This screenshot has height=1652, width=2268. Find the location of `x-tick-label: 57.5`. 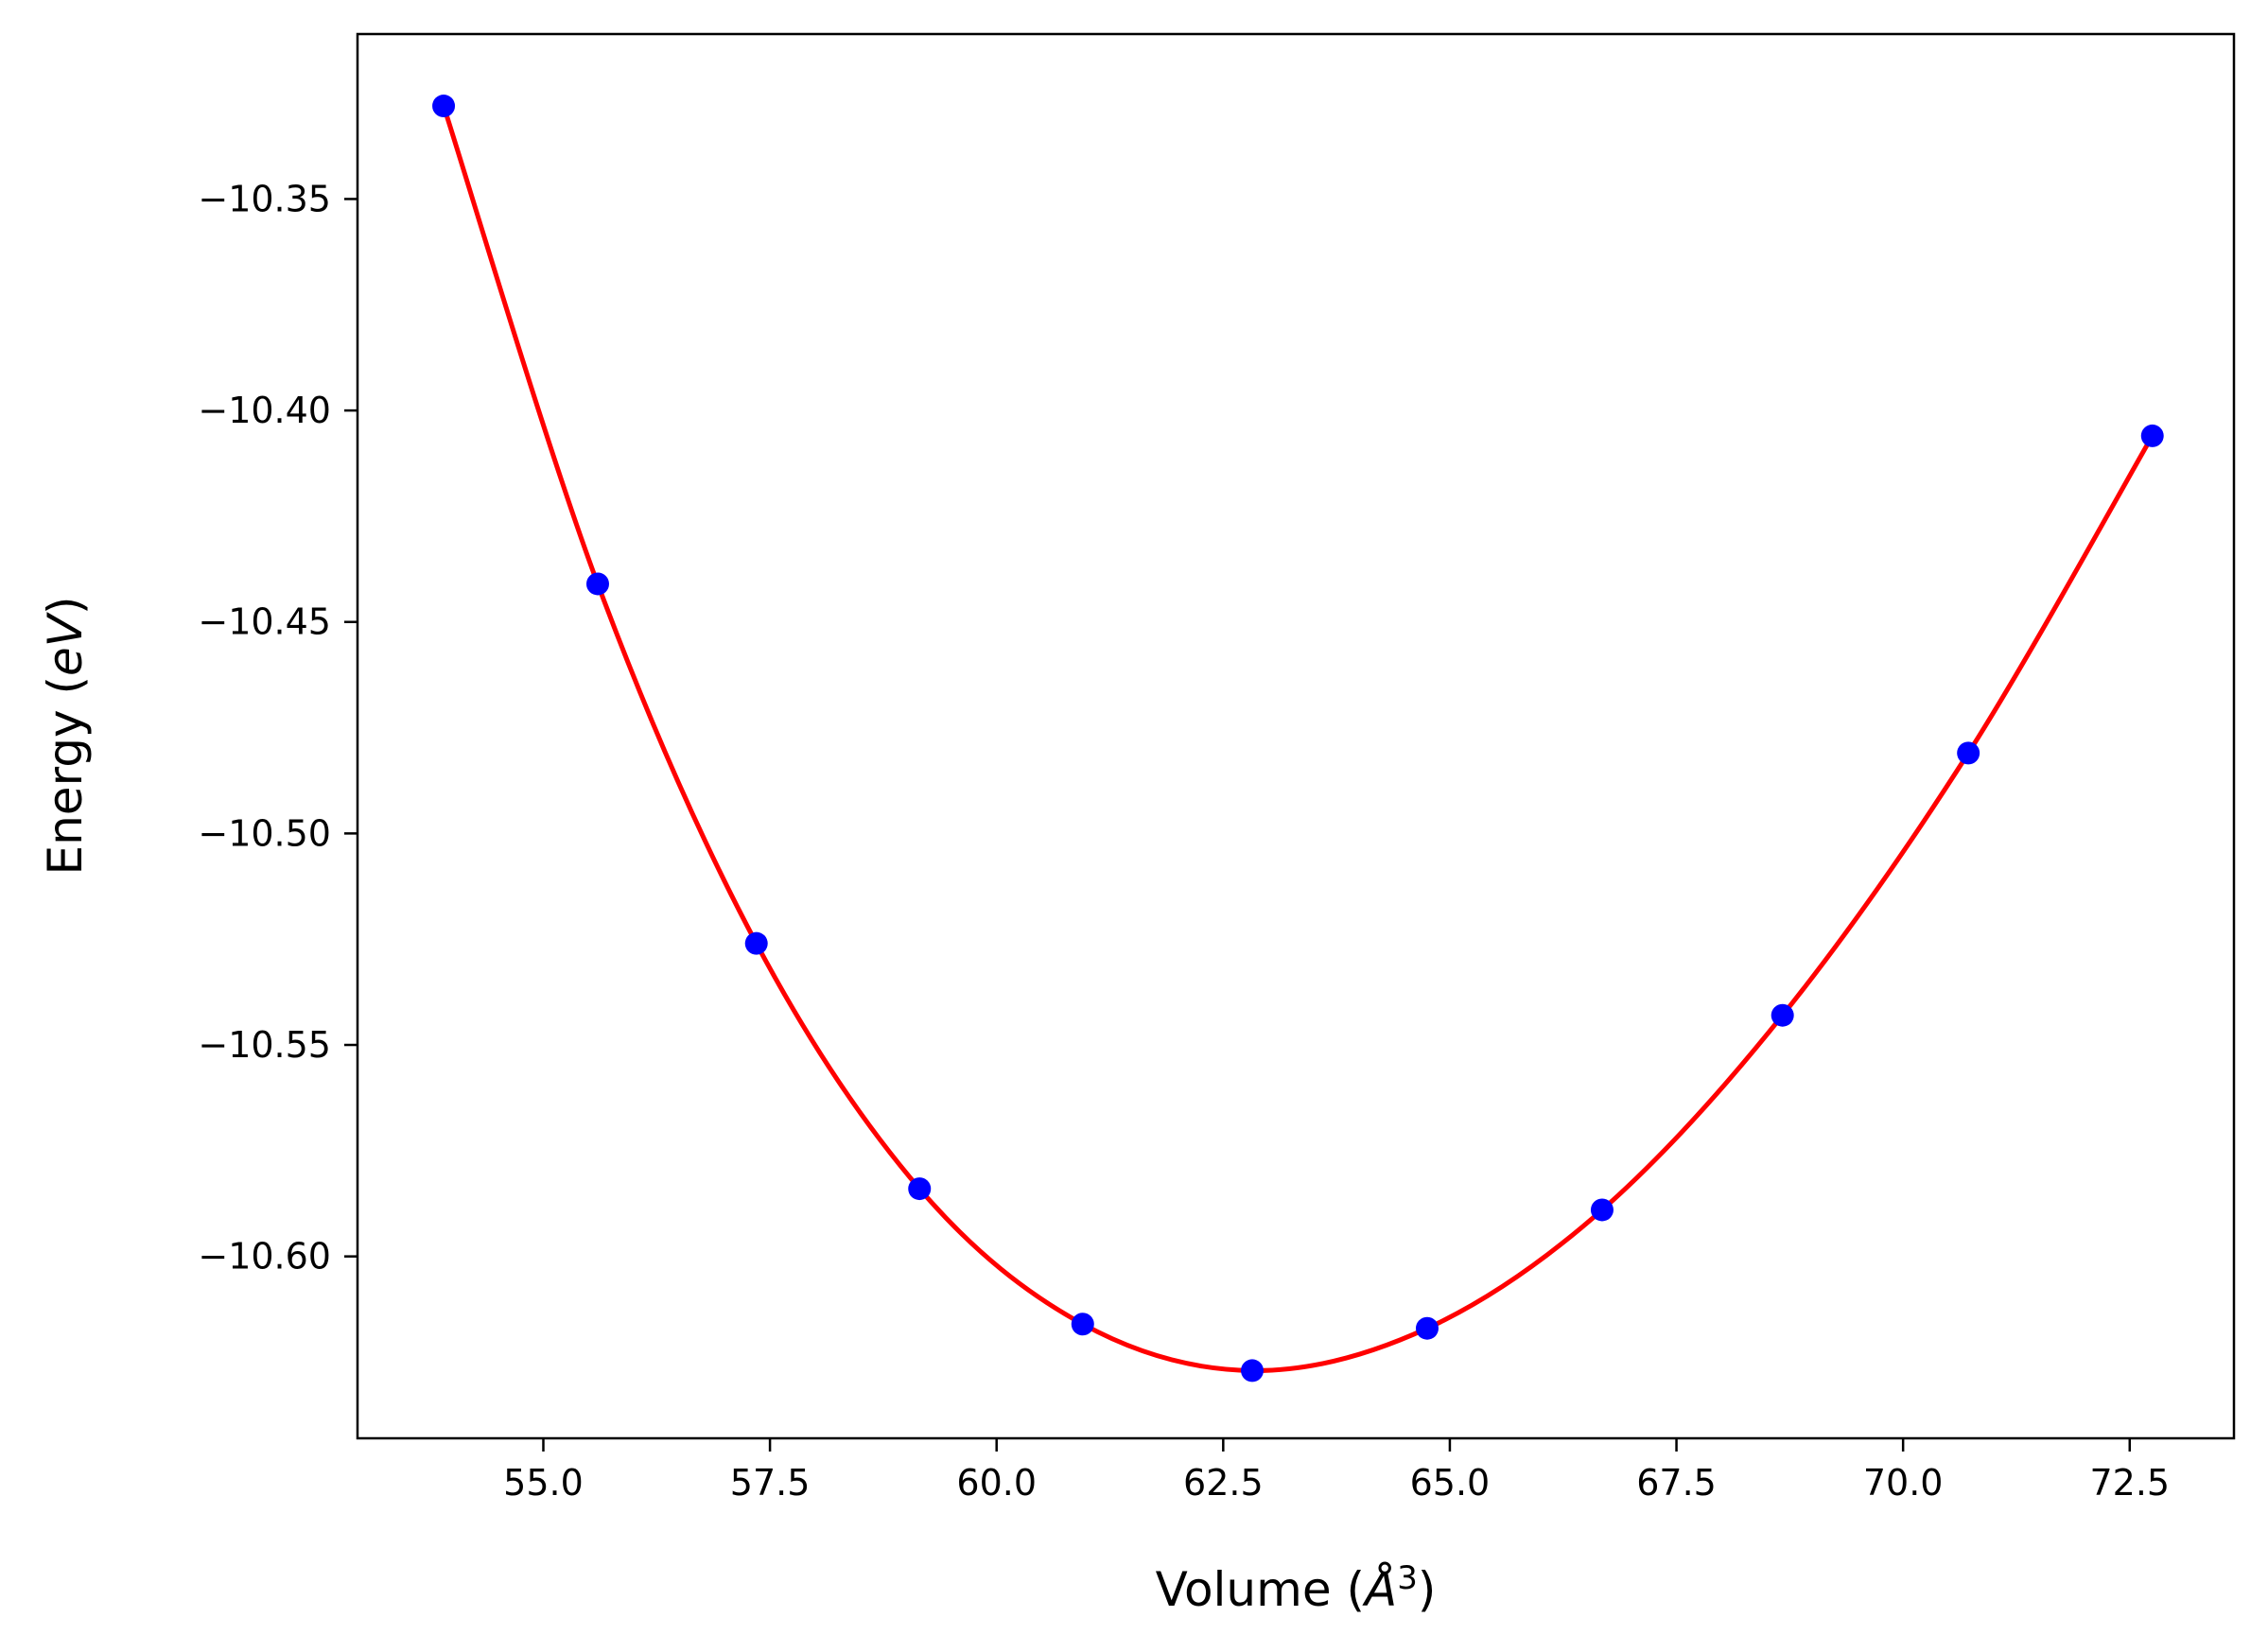

x-tick-label: 57.5 is located at coordinates (770, 1483).